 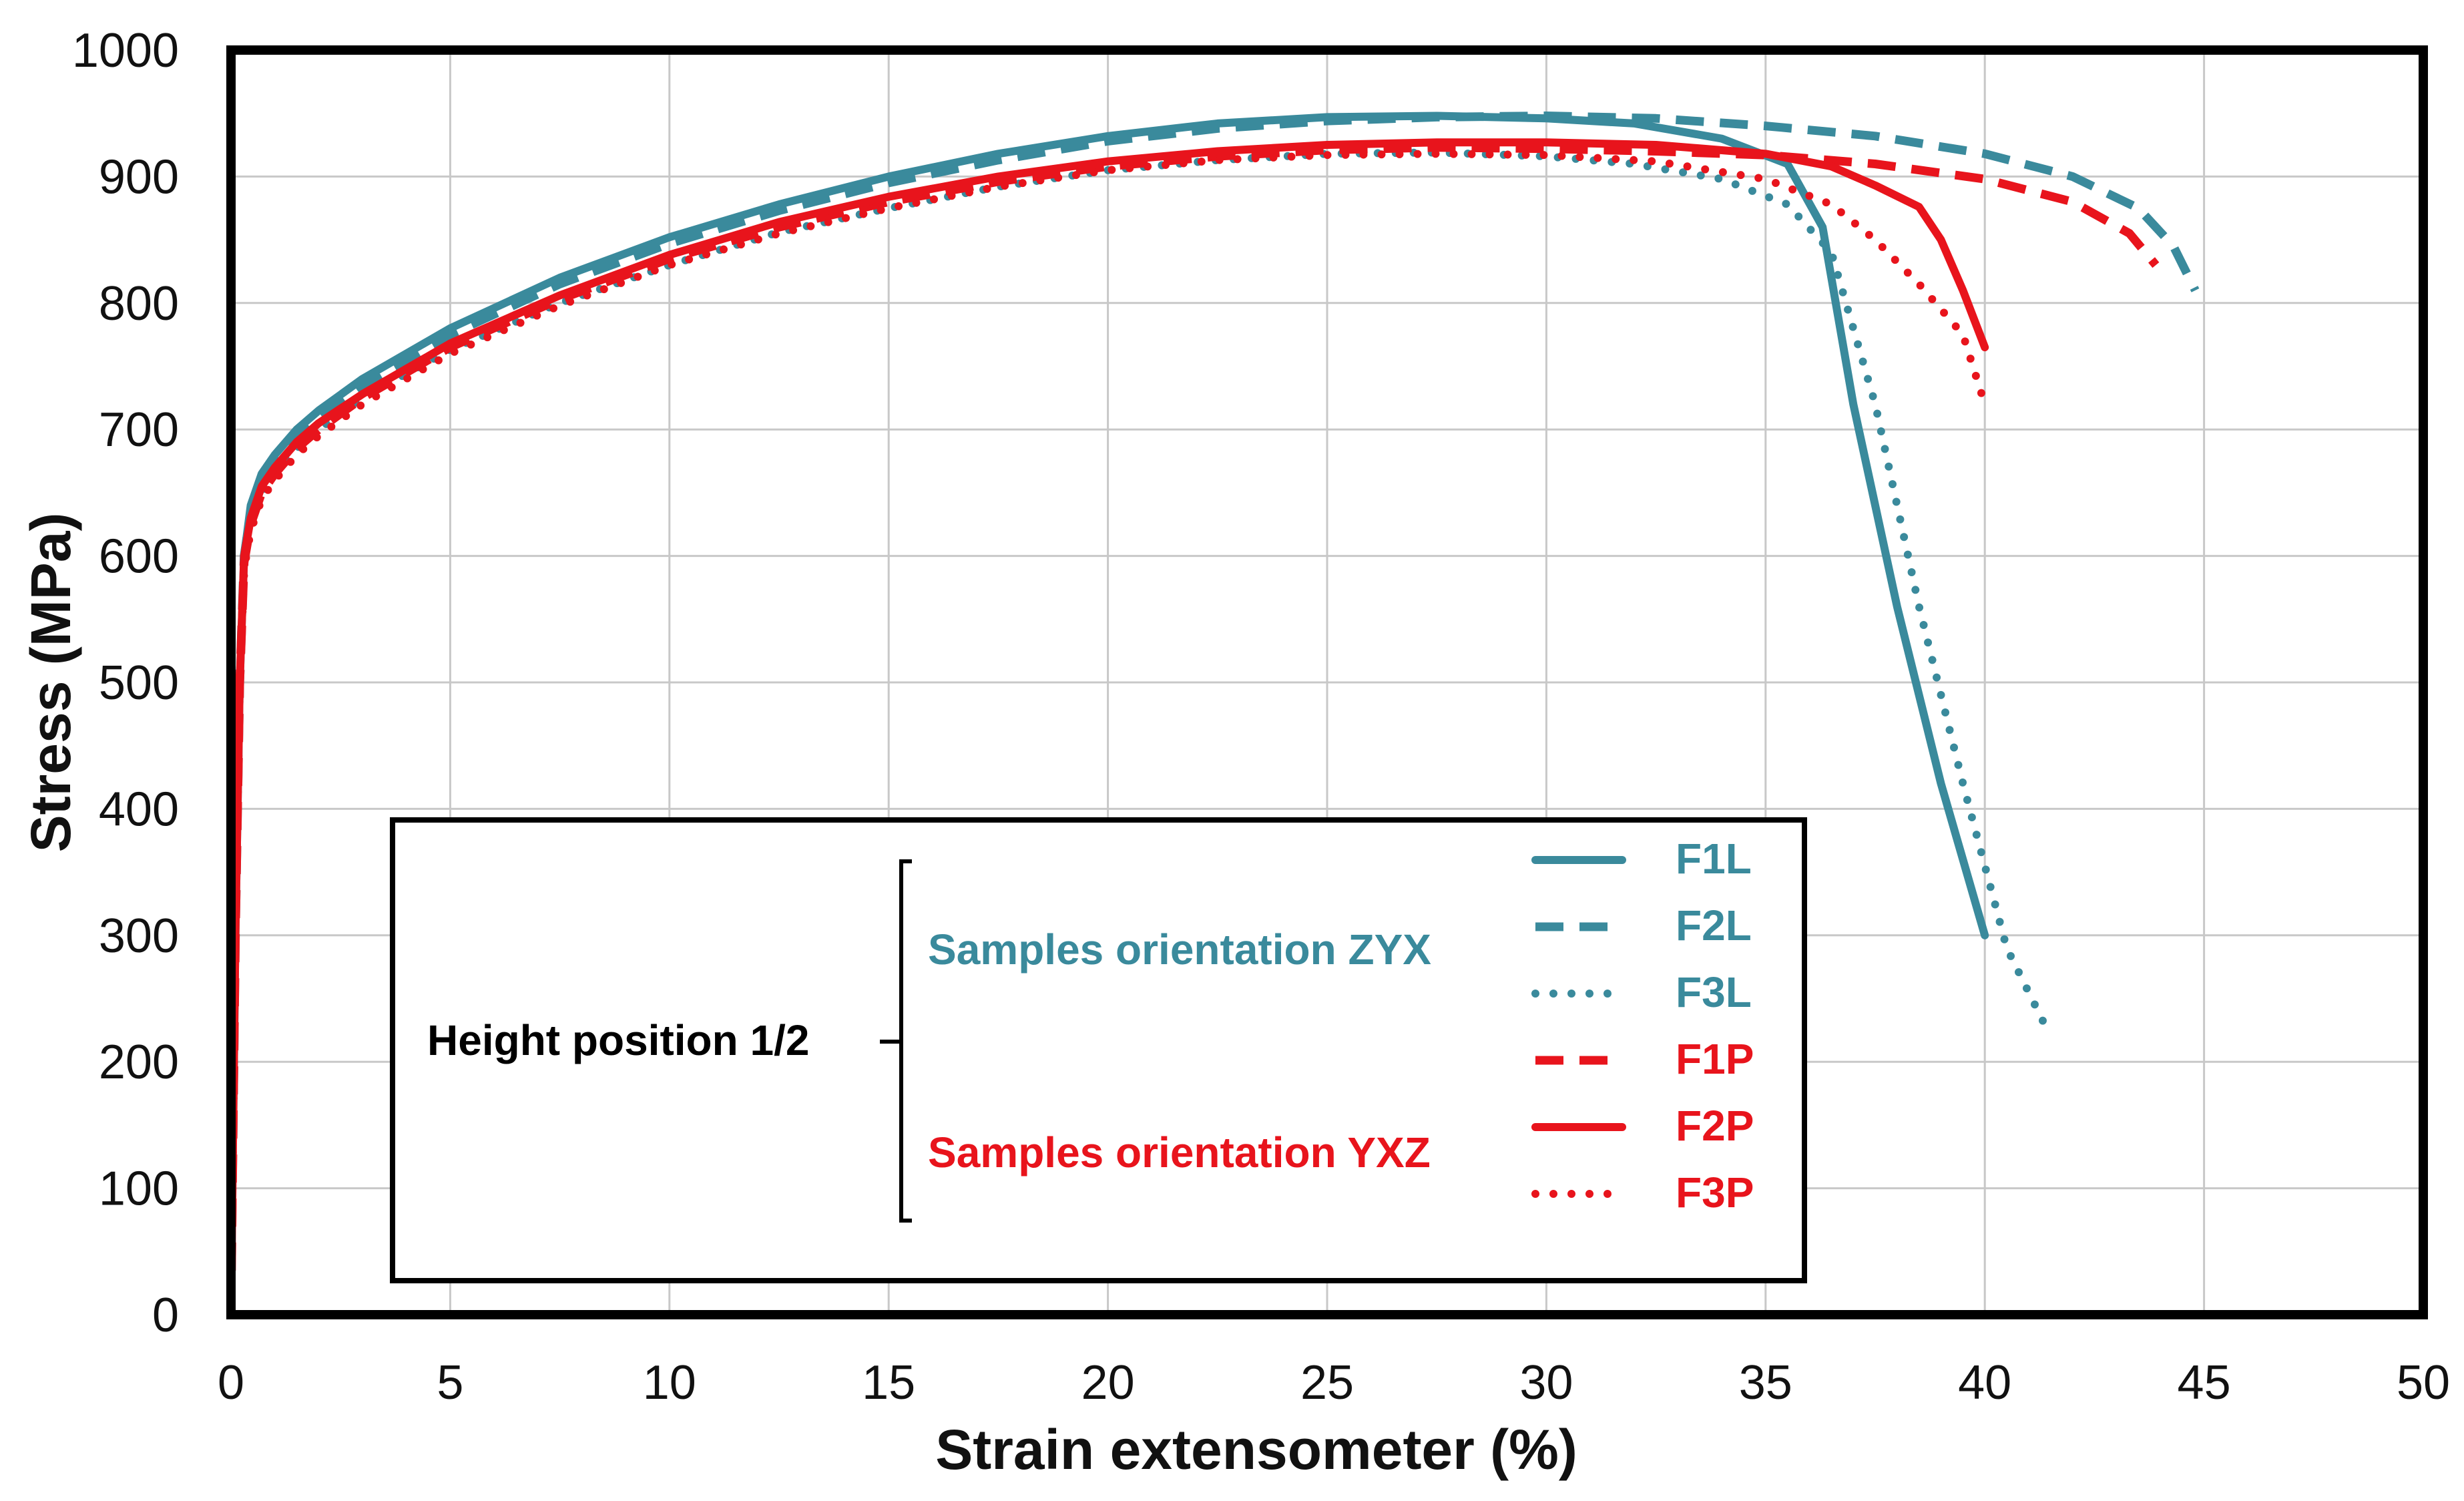 I want to click on legend-label-f3l: F3L, so click(x=1714, y=992).